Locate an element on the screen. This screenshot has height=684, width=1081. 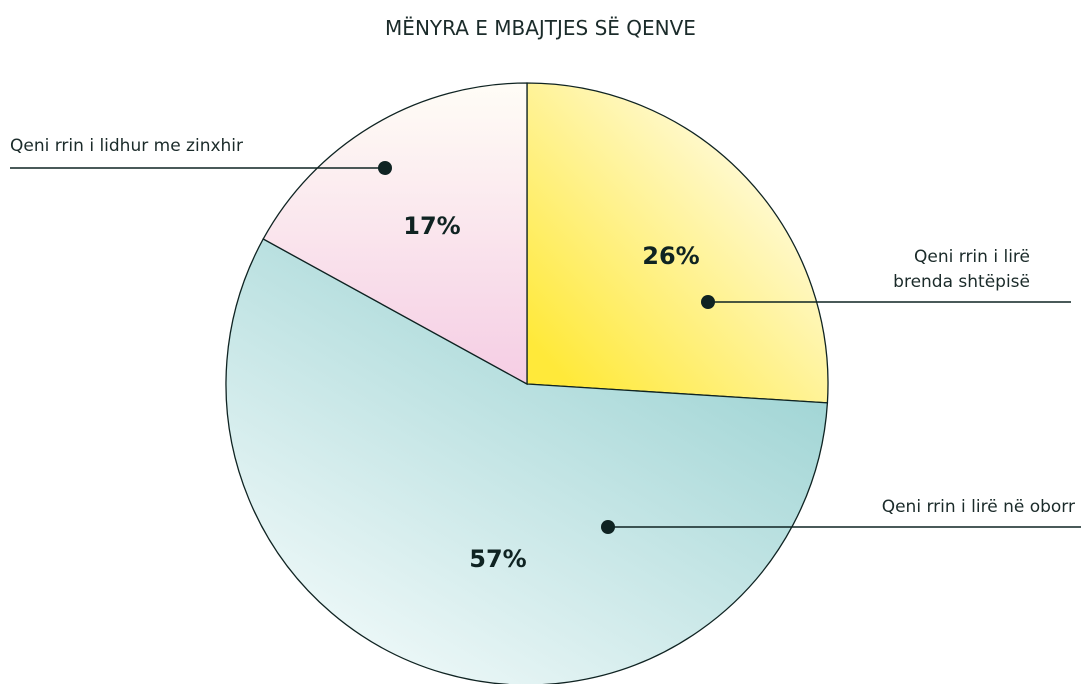
value-label: 57% is located at coordinates (497, 559).